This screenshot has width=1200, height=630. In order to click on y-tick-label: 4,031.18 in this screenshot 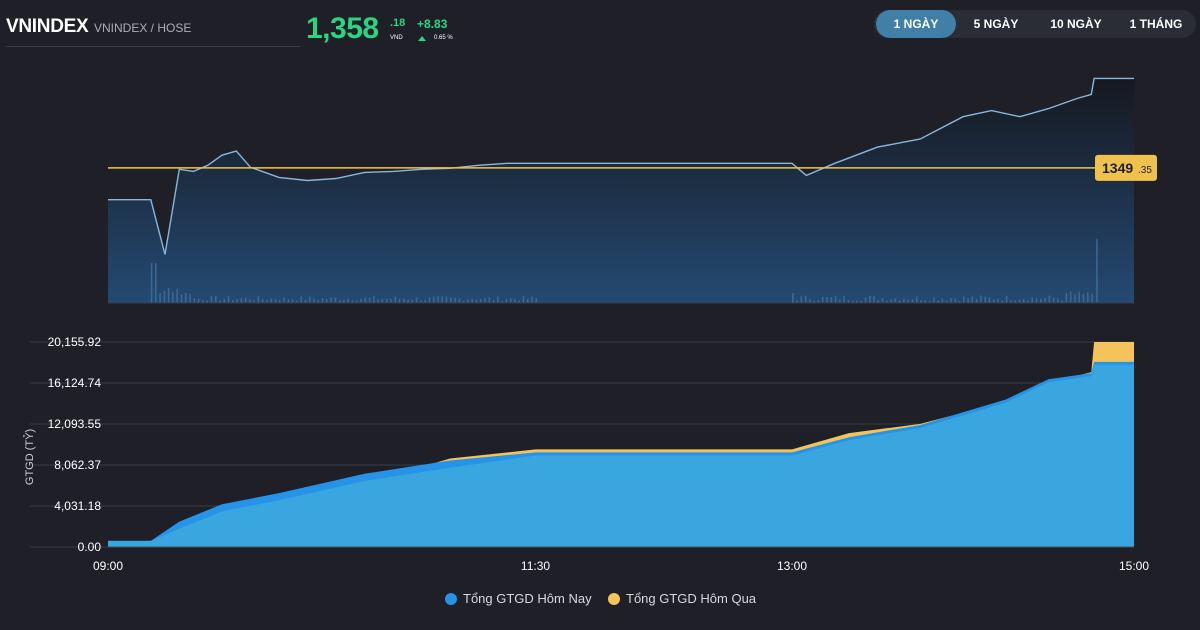, I will do `click(77, 506)`.